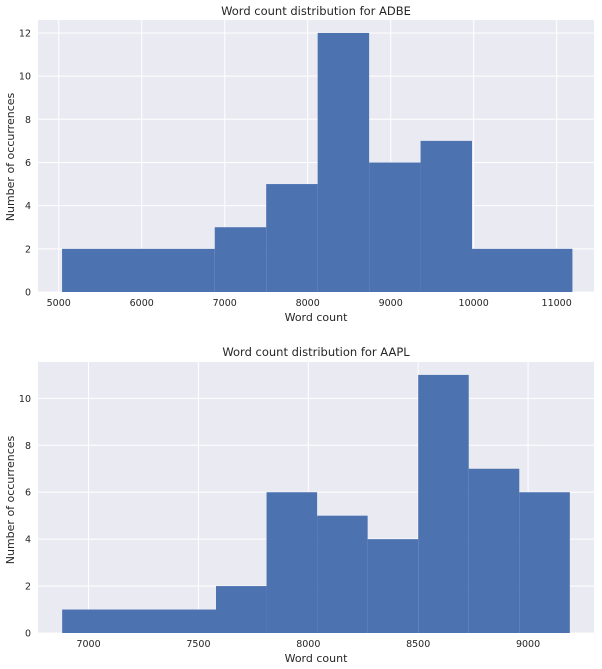 The width and height of the screenshot is (602, 669). Describe the element at coordinates (474, 303) in the screenshot. I see `x-tick-label: 10000` at that location.